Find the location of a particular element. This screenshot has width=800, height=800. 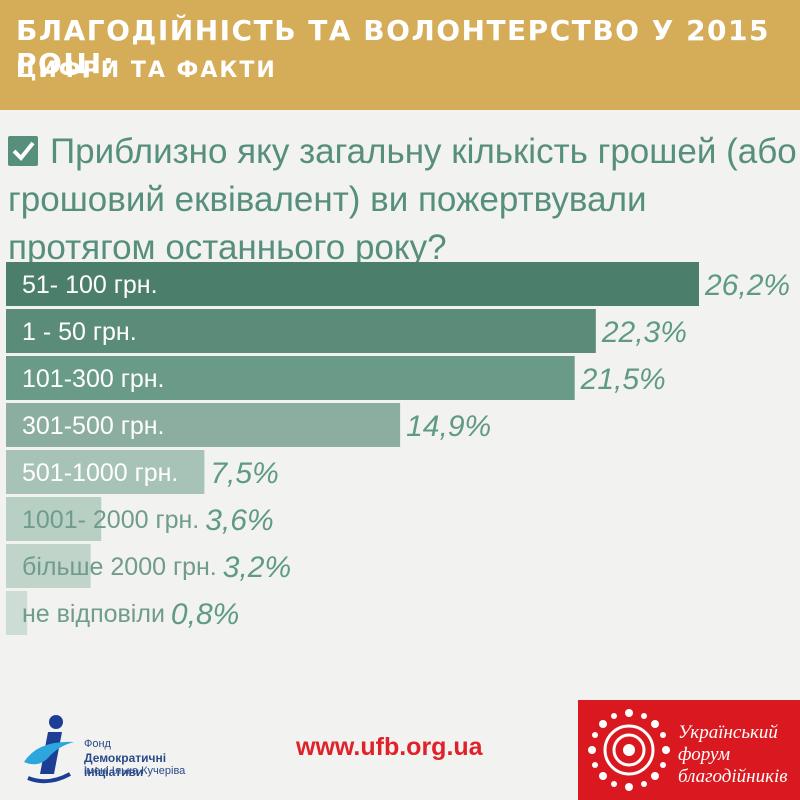

website-link: www.ufb.org.ua is located at coordinates (389, 747).